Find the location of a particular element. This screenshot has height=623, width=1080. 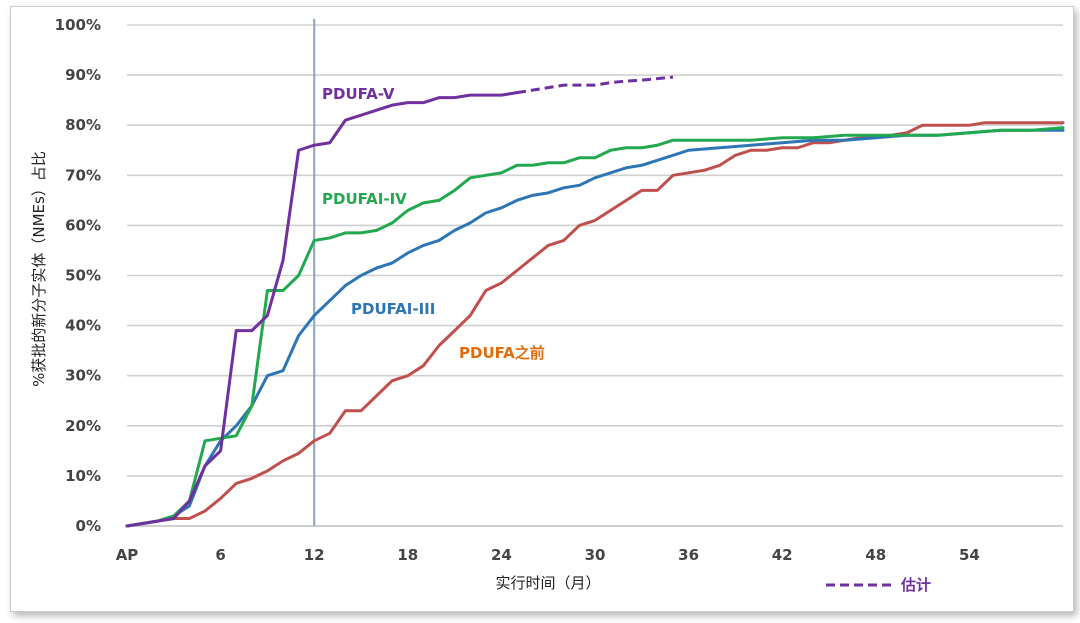

x-tick-label: 18 is located at coordinates (407, 555).